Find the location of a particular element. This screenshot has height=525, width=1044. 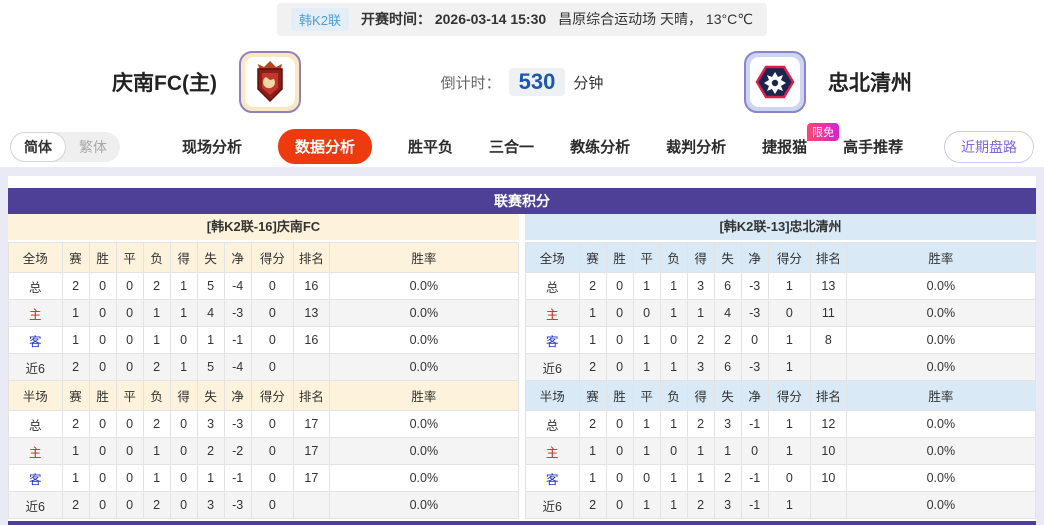

table-row: 总 2 0 0 2 0 3 -3 0 17 0.0% is located at coordinates (264, 424).